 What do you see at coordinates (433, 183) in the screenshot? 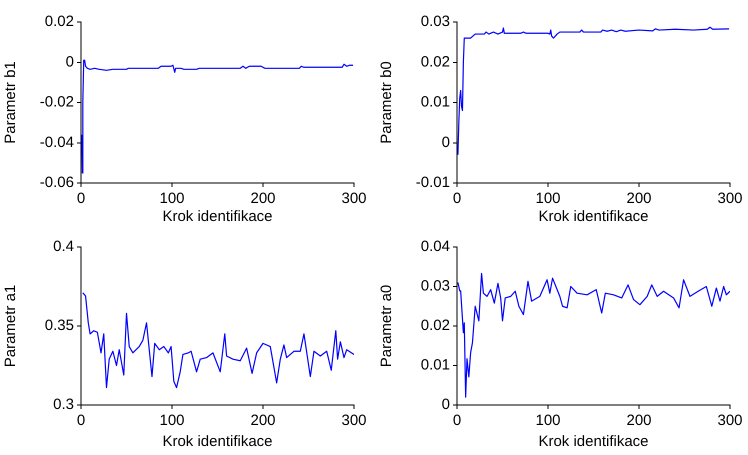
I see `y-tick-label: -0.01` at bounding box center [433, 183].